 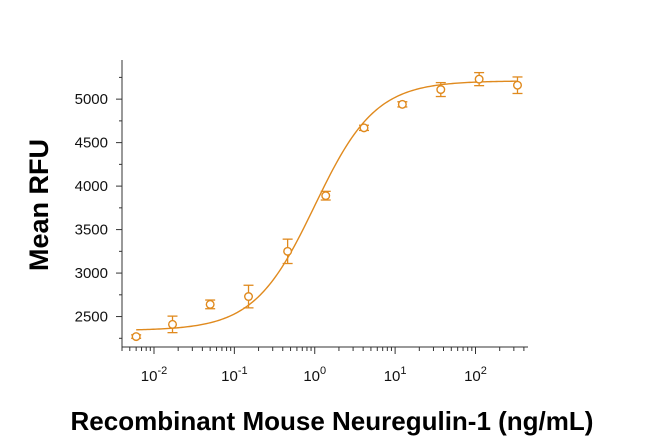 What do you see at coordinates (234, 375) in the screenshot?
I see `x-tick-label: 10⁻¹` at bounding box center [234, 375].